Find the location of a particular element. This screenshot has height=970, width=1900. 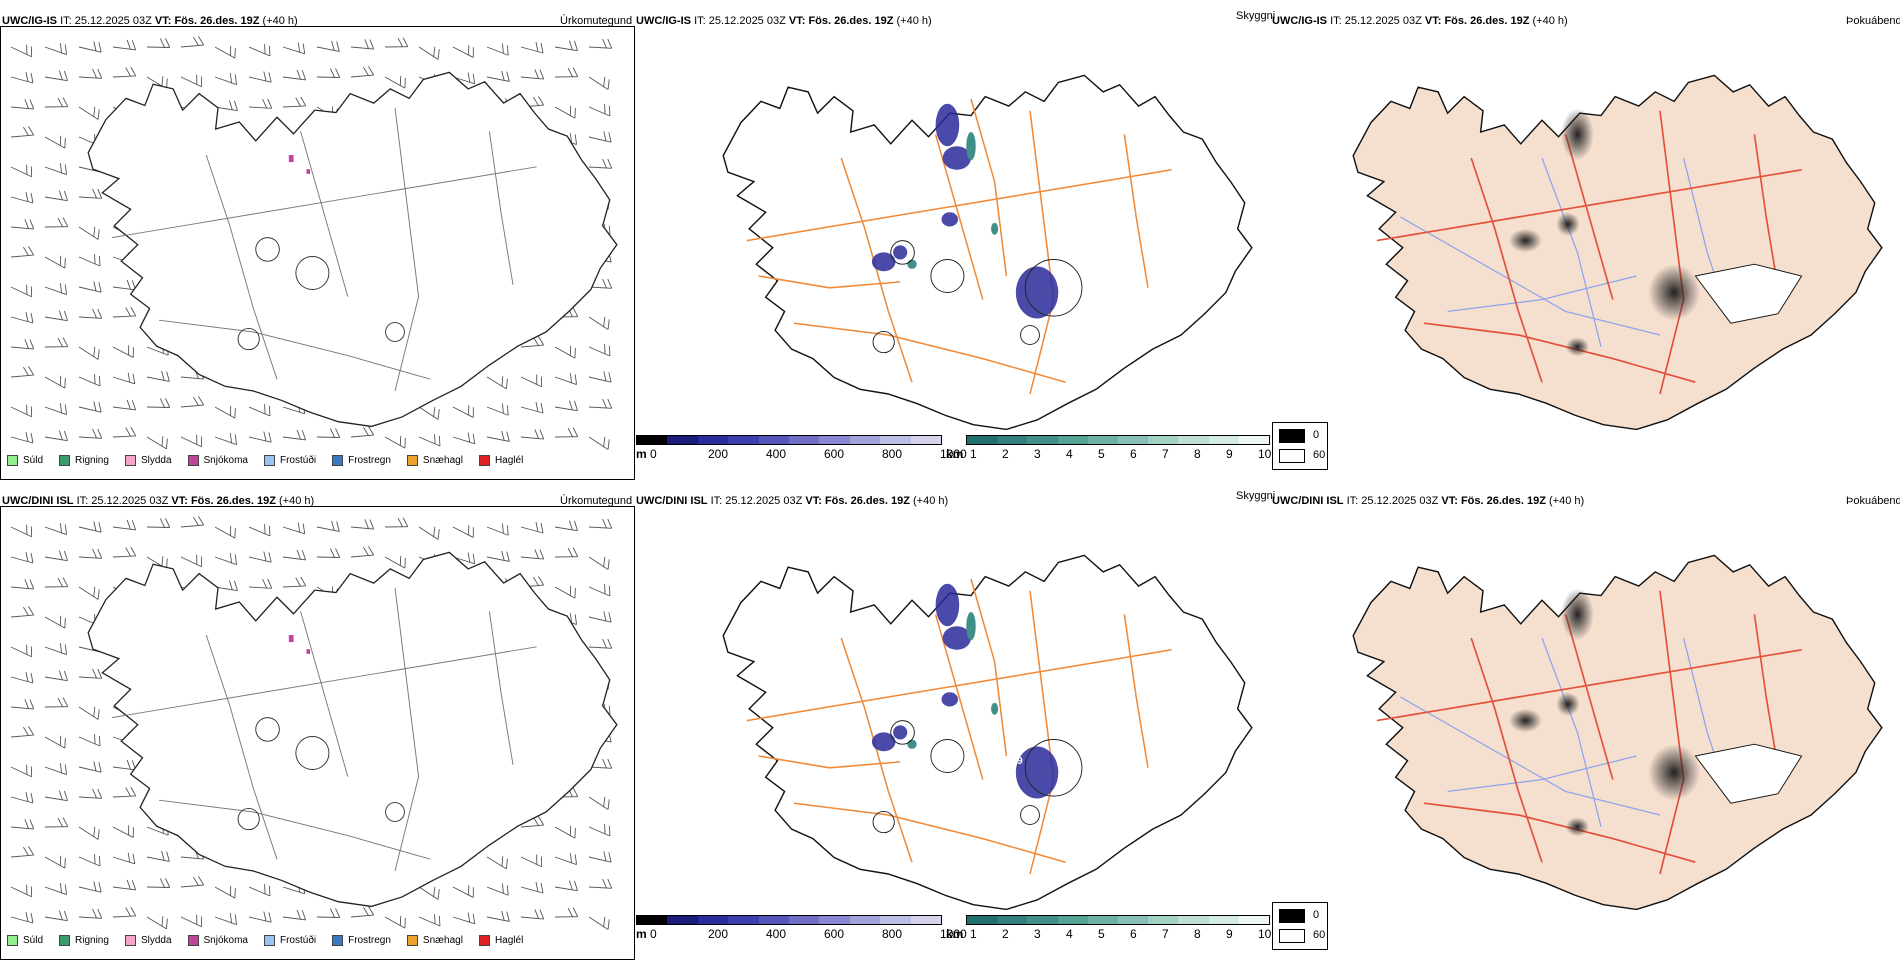

precip-legend-label: Súld is located at coordinates (33, 940).